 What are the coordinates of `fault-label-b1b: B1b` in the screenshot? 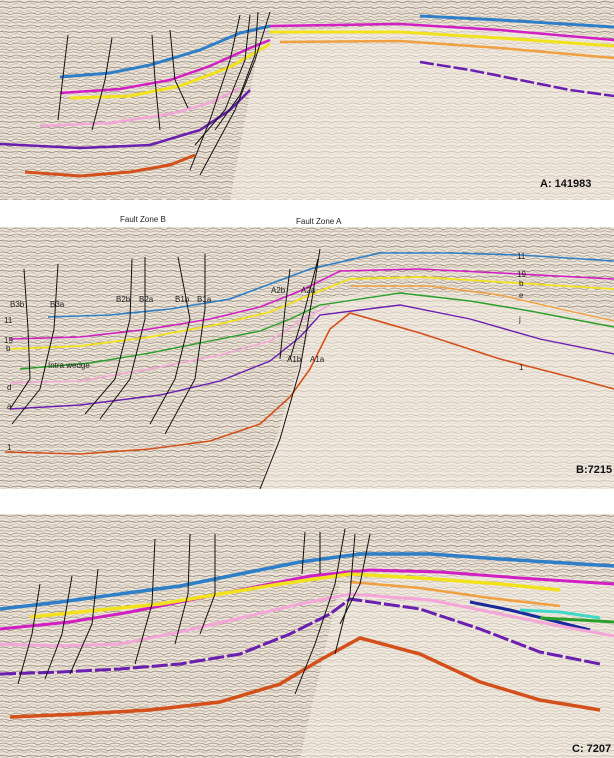 It's located at (182, 299).